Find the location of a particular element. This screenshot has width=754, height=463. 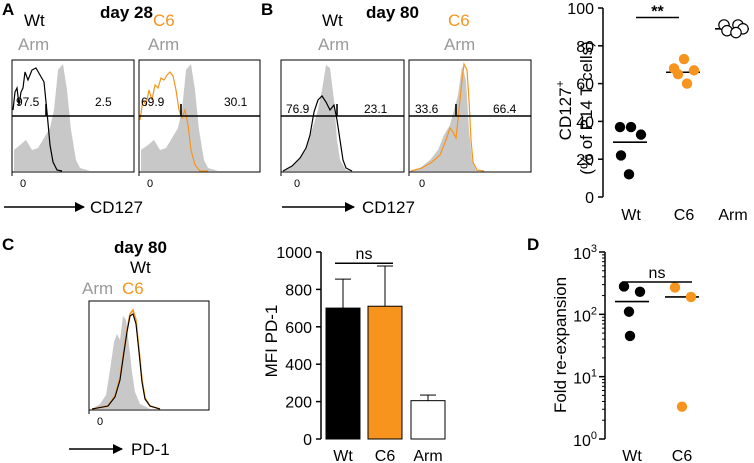

gate-value-low: 33.6 is located at coordinates (427, 109).